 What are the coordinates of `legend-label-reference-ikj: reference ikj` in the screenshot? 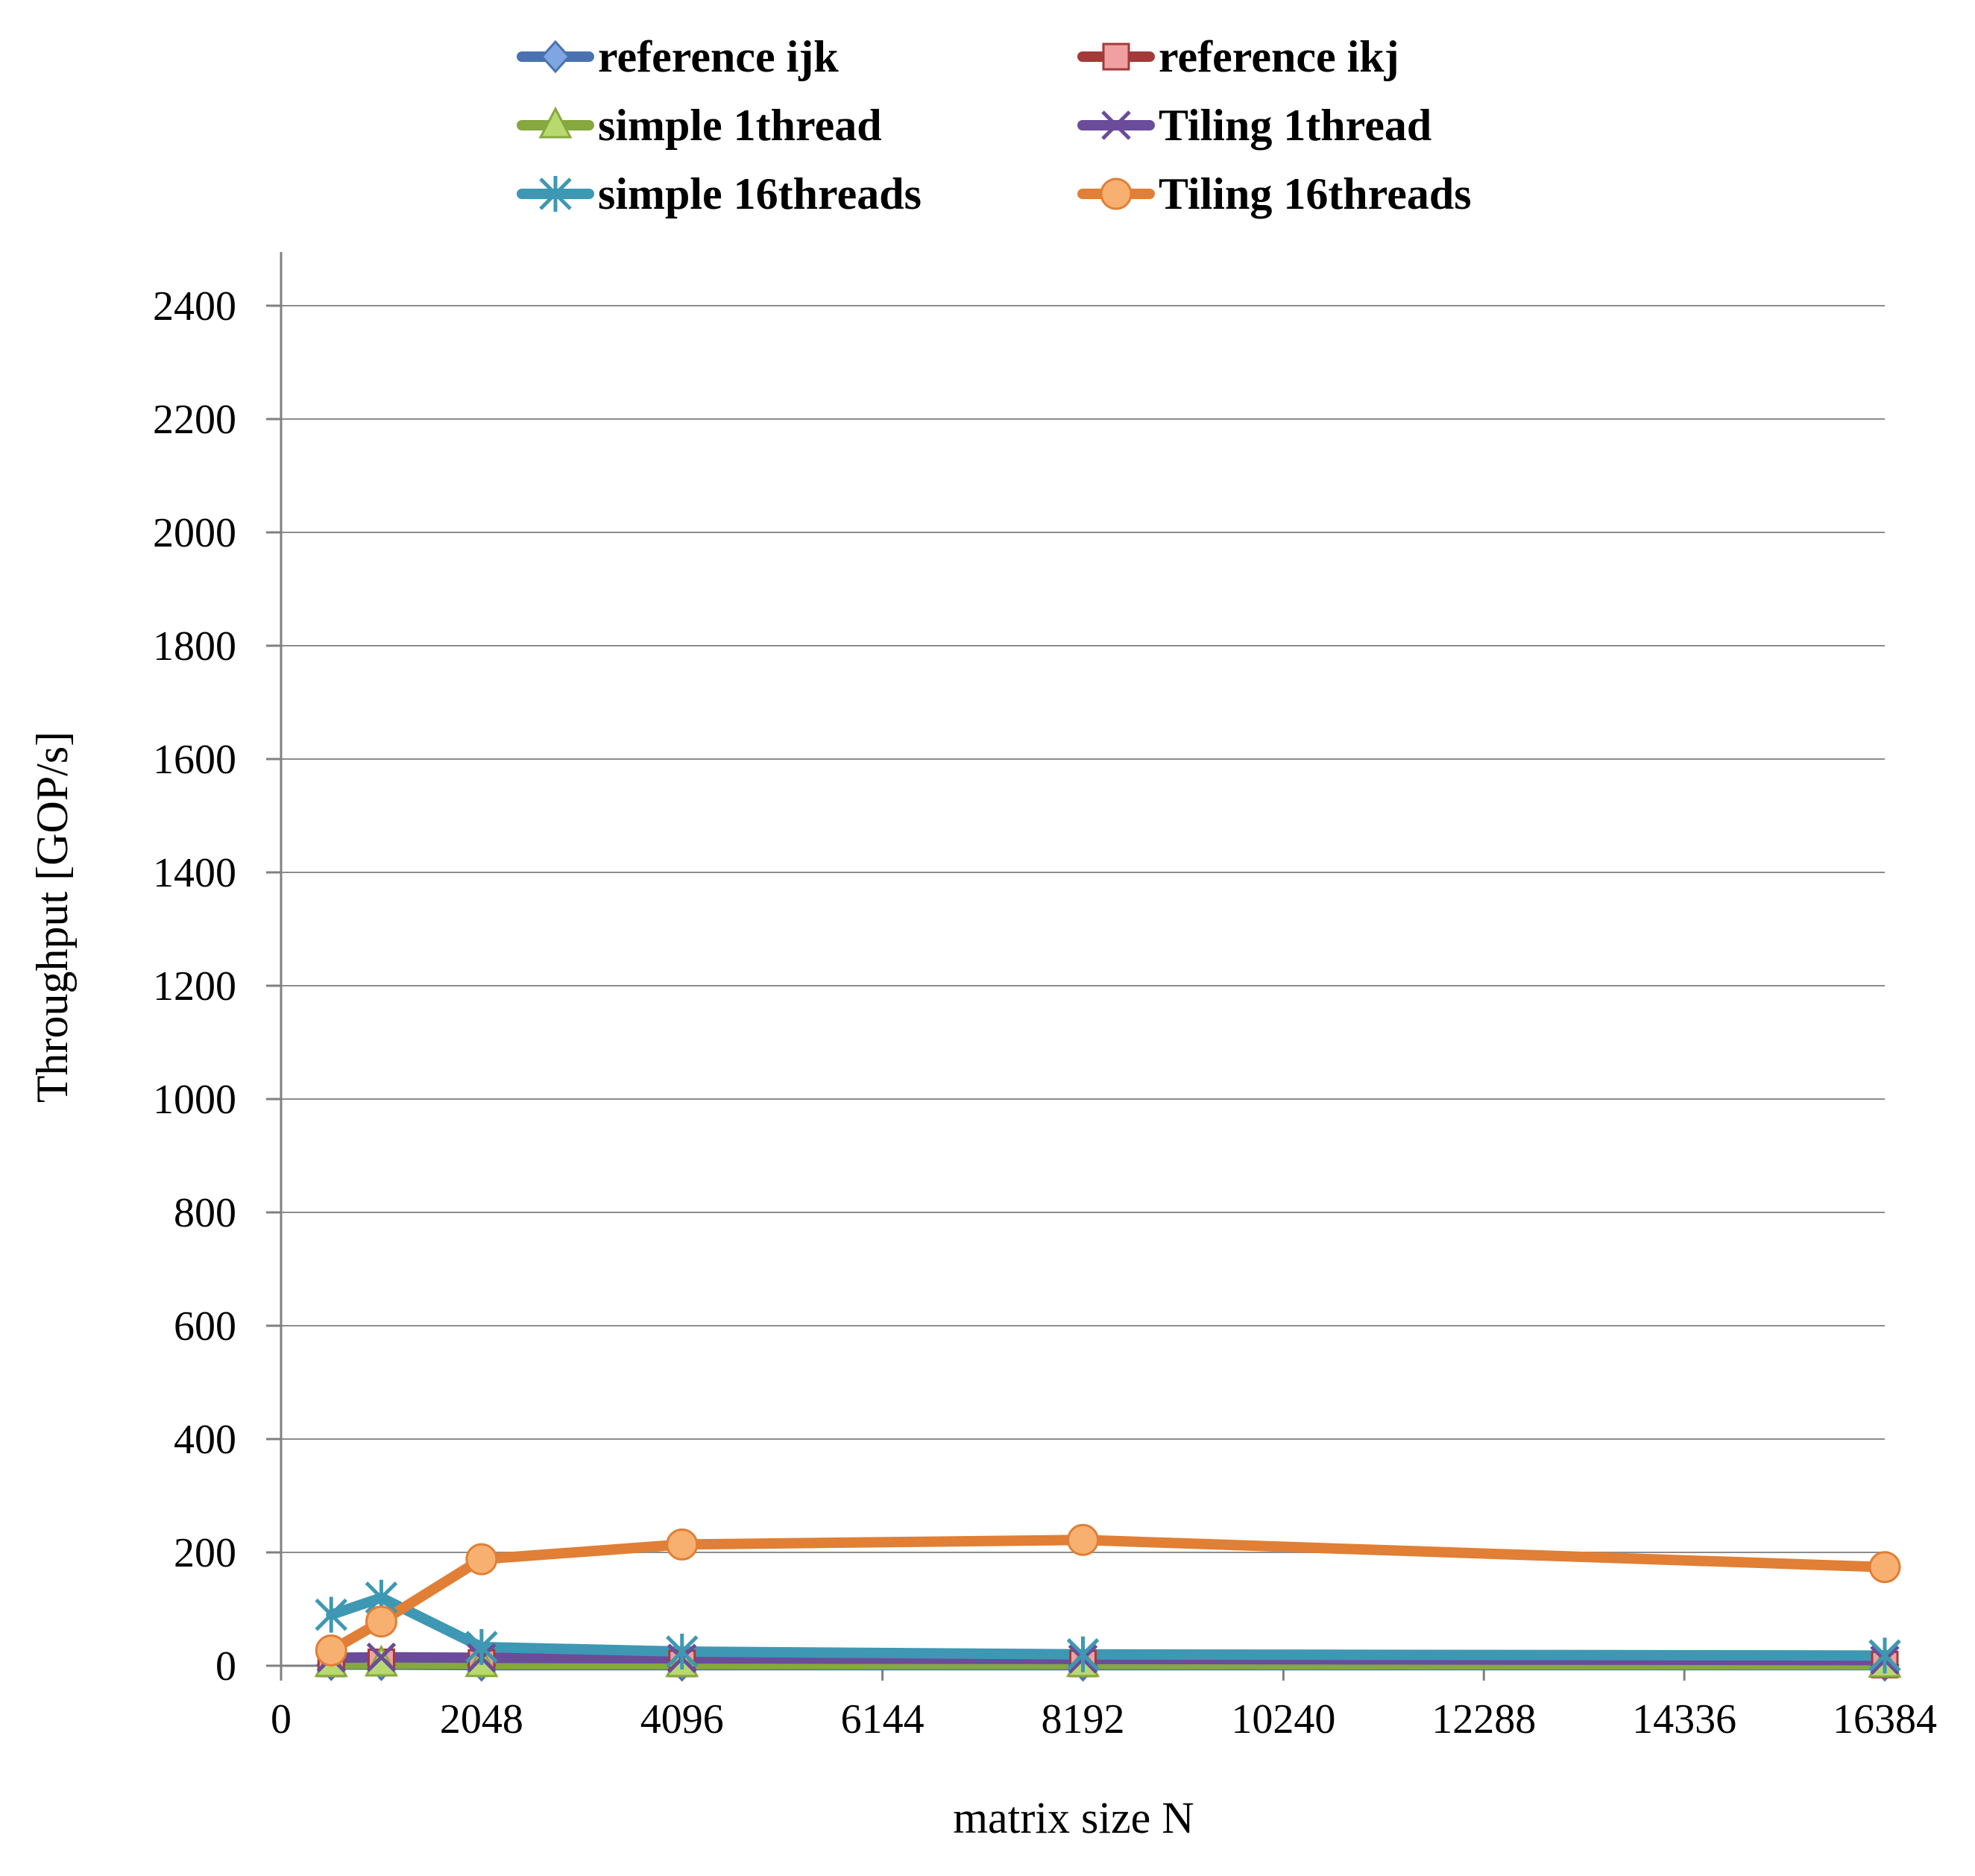 It's located at (1279, 56).